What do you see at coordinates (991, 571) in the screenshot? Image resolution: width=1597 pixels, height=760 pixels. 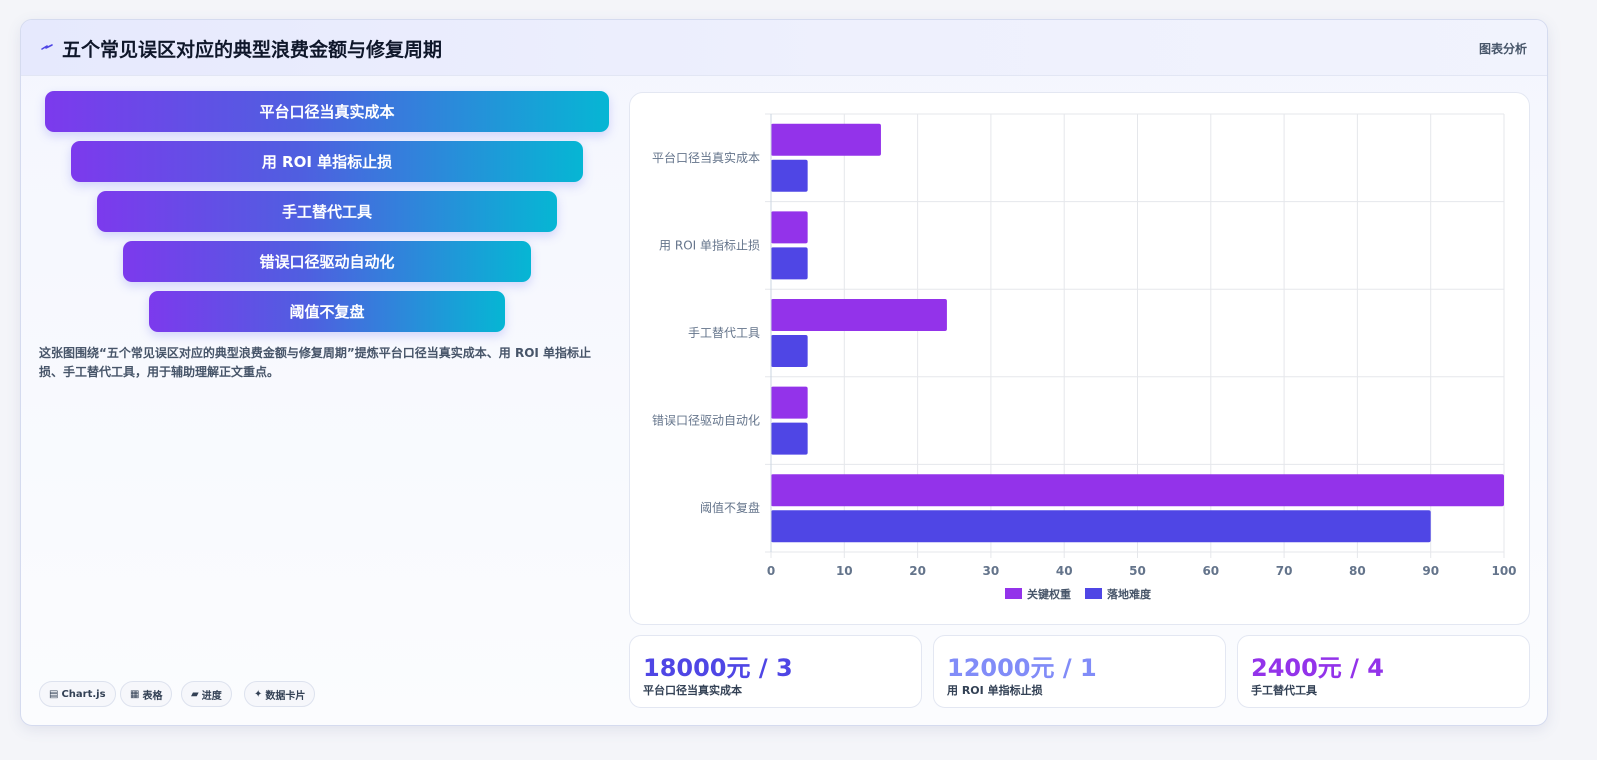 I see `x-tick-label: 30` at bounding box center [991, 571].